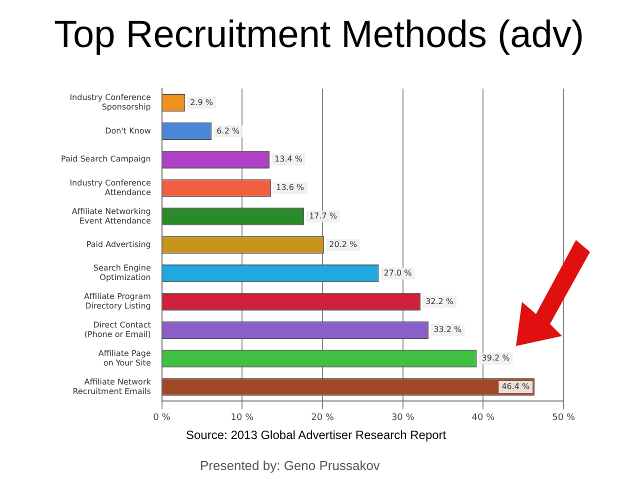 This screenshot has width=638, height=479. Describe the element at coordinates (323, 216) in the screenshot. I see `data-label: 17.7 %` at that location.